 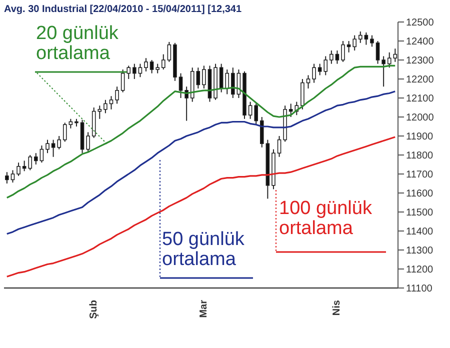 What do you see at coordinates (203, 249) in the screenshot?
I see `text: 50 günlük ortalama` at bounding box center [203, 249].